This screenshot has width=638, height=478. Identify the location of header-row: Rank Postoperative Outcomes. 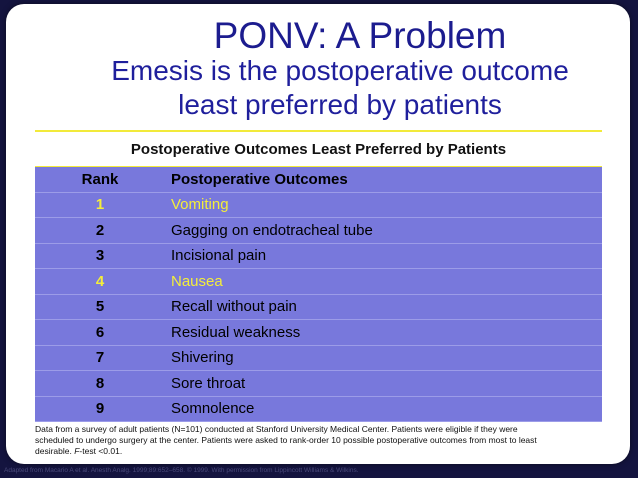
(318, 179).